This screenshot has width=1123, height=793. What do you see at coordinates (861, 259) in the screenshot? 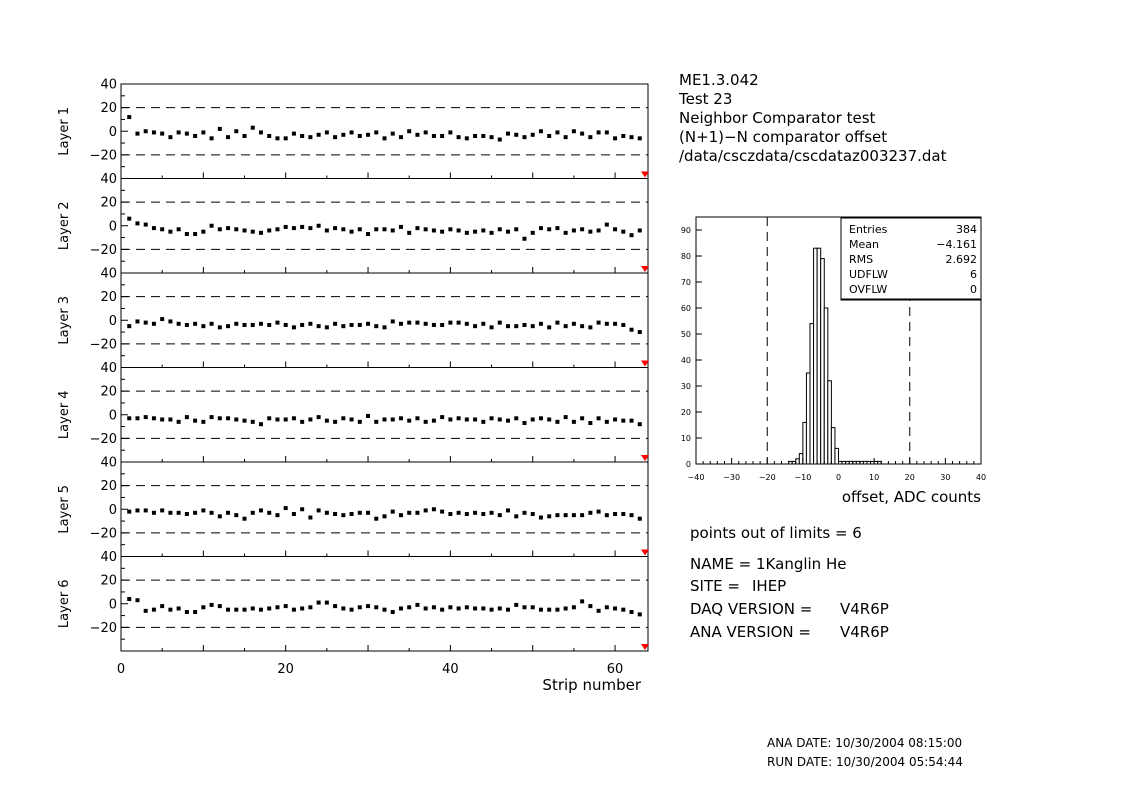
I see `stats-label: RMS` at bounding box center [861, 259].